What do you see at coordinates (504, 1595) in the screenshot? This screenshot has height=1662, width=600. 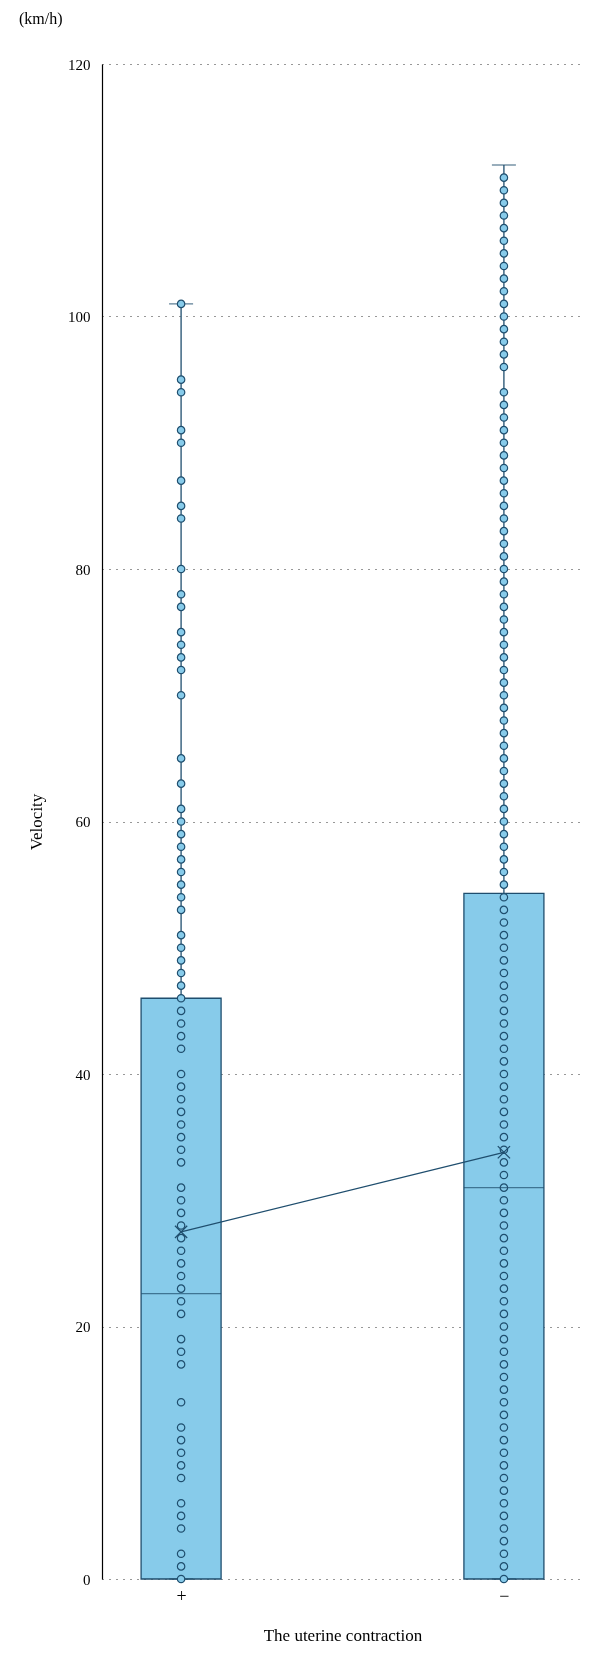 I see `x-tick-label: −` at bounding box center [504, 1595].